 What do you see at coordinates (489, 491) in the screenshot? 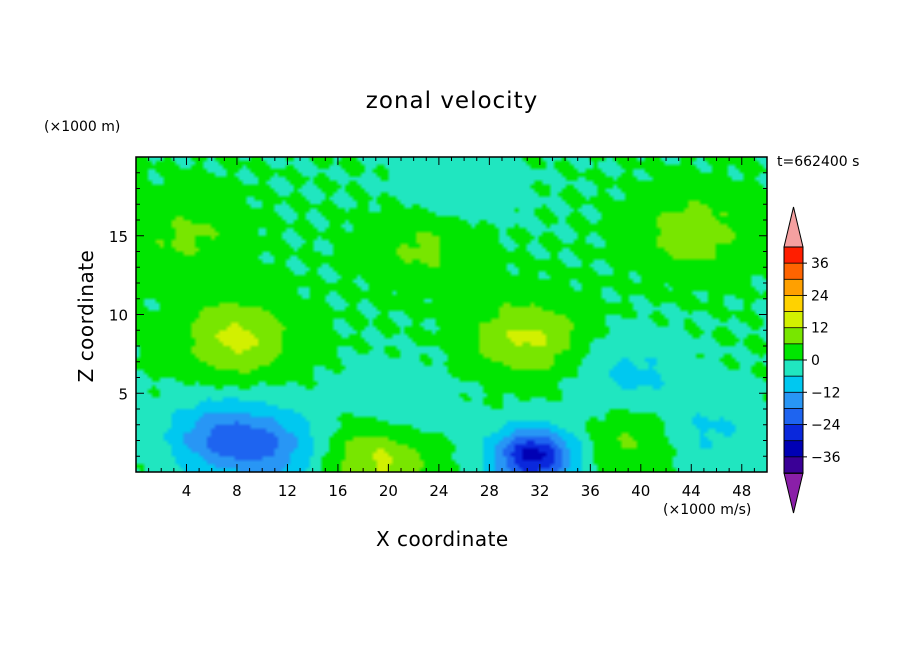
I see `x-tick-label: 28` at bounding box center [489, 491].